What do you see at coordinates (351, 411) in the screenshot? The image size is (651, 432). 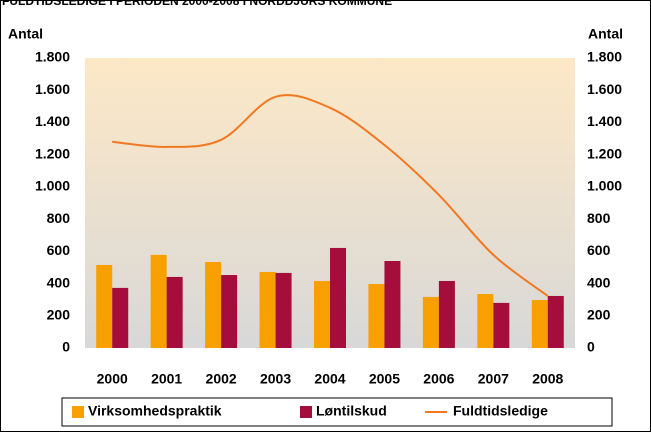 I see `legend-label: Løntilskud` at bounding box center [351, 411].